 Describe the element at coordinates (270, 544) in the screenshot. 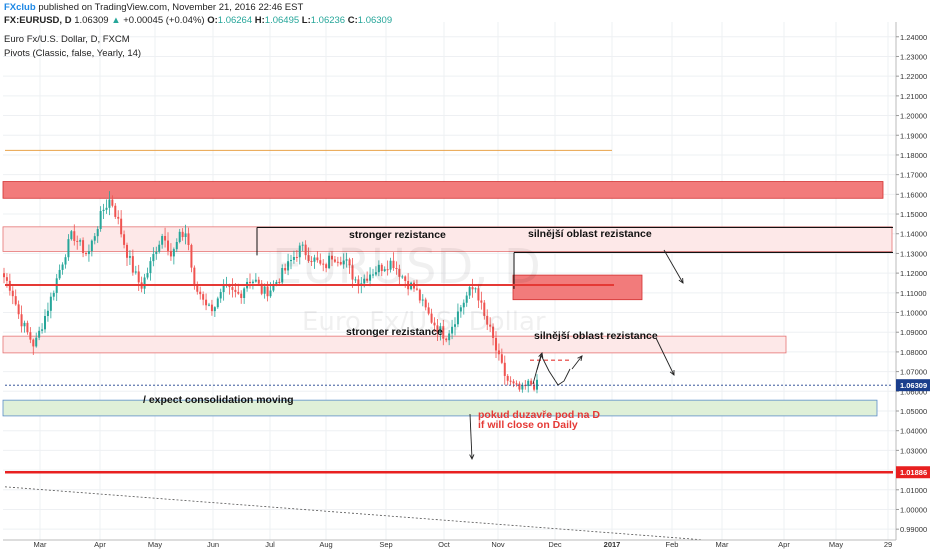

I see `time-tick-label: Jul` at that location.